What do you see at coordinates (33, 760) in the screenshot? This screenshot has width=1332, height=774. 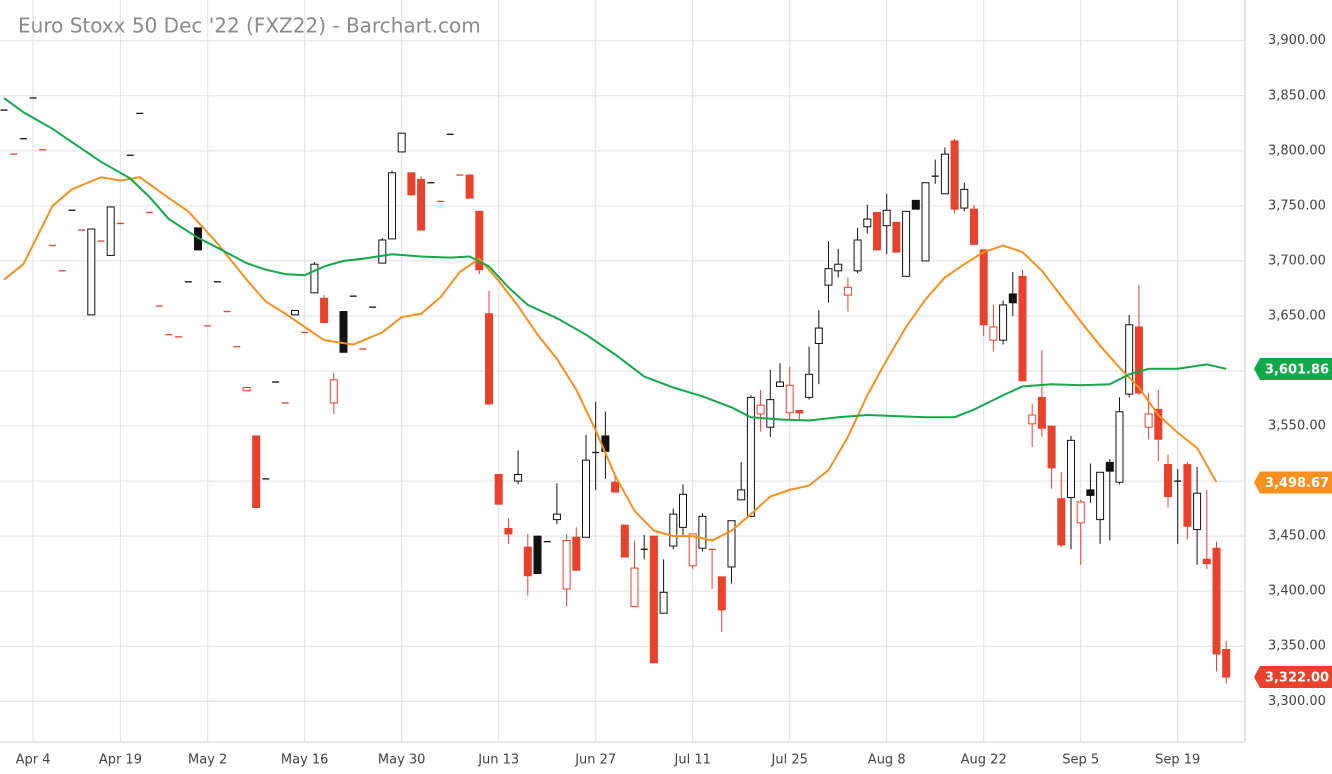 I see `x-tick-label: Apr 4` at bounding box center [33, 760].